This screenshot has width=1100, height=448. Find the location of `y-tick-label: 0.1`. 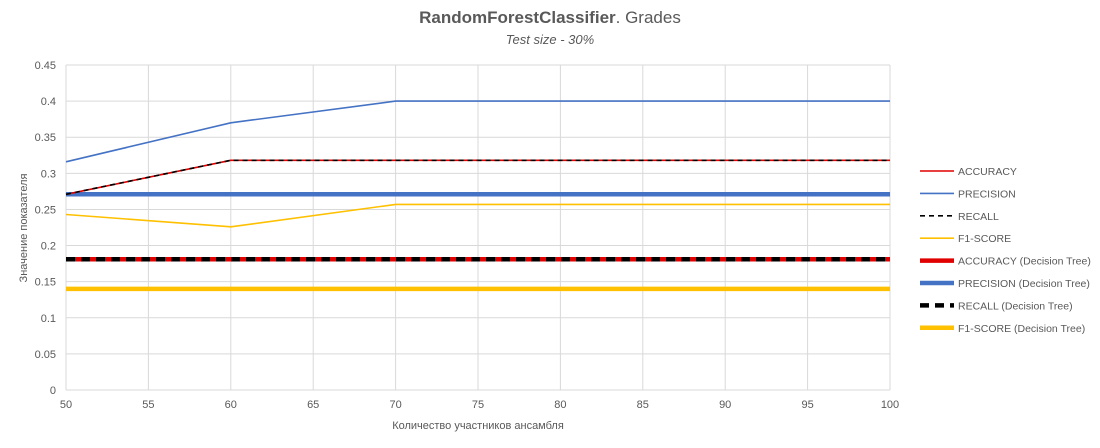

y-tick-label: 0.1 is located at coordinates (48, 319).